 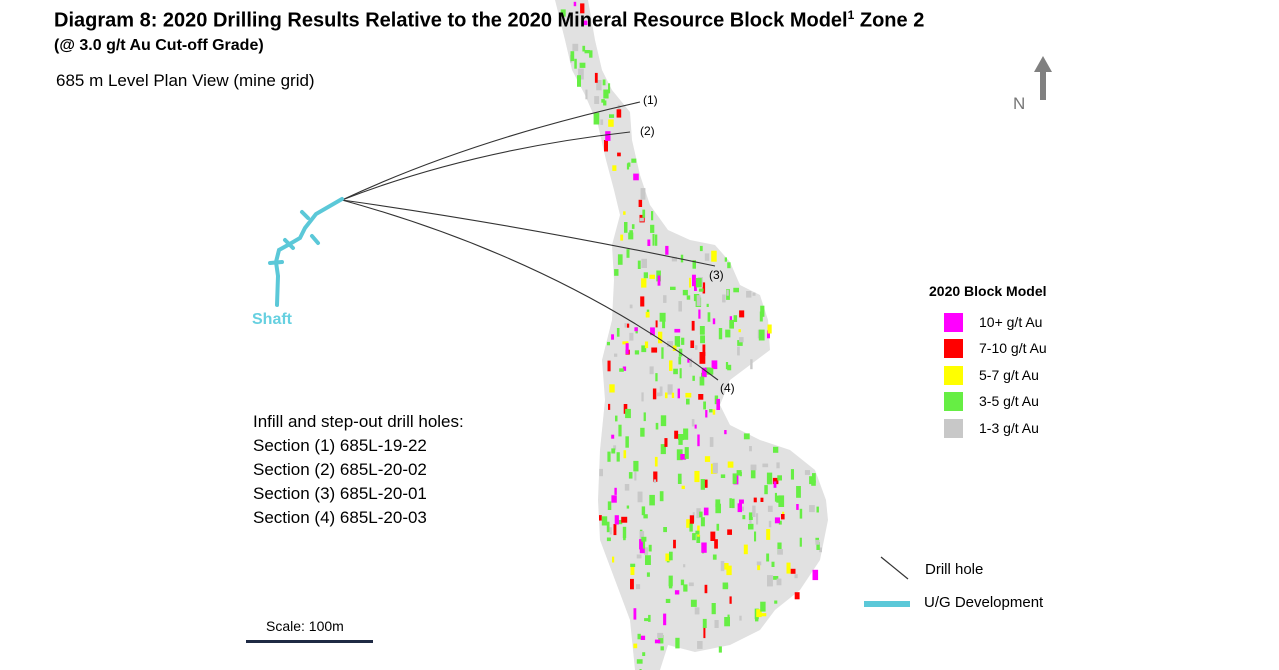 What do you see at coordinates (887, 604) in the screenshot?
I see `development-legend-swatch` at bounding box center [887, 604].